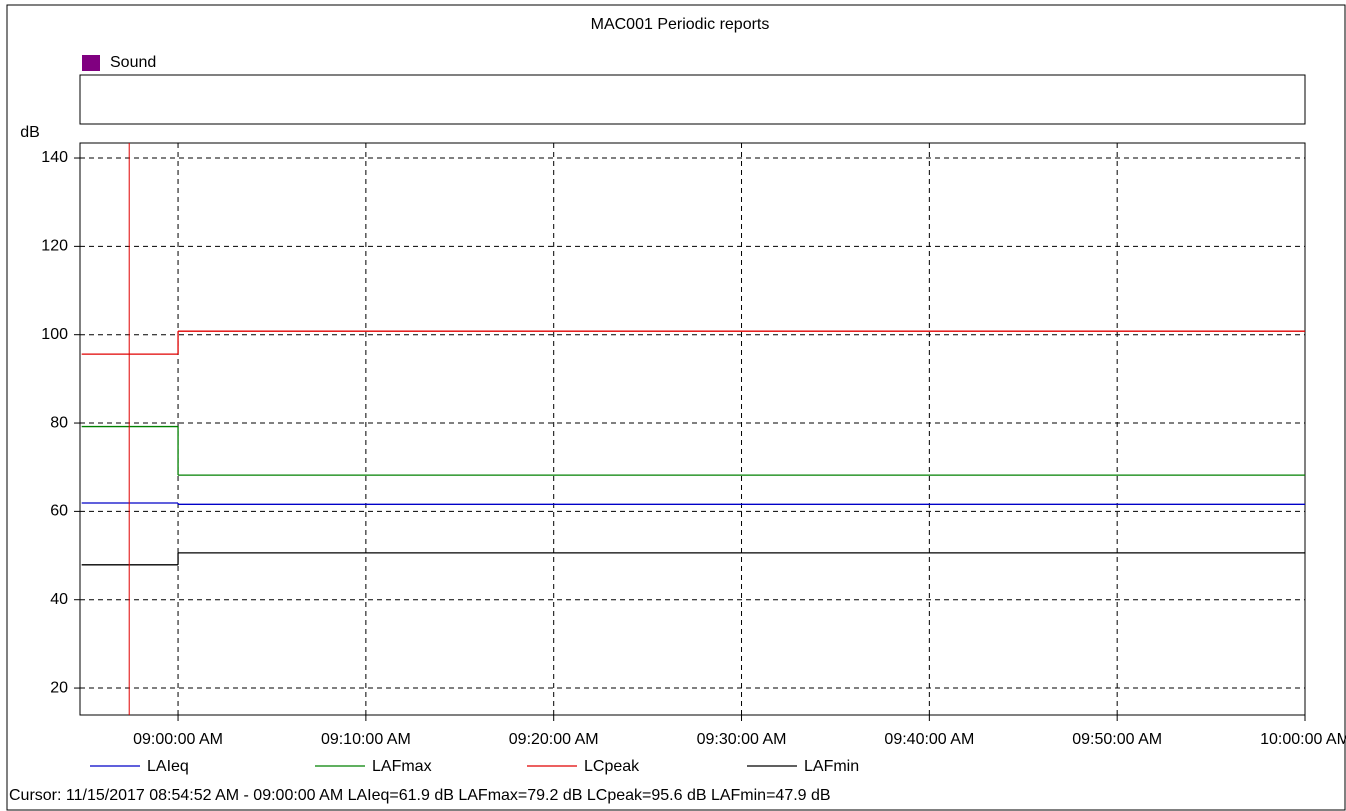 The height and width of the screenshot is (811, 1346). Describe the element at coordinates (680, 24) in the screenshot. I see `chart-title: MAC001 Periodic reports` at that location.